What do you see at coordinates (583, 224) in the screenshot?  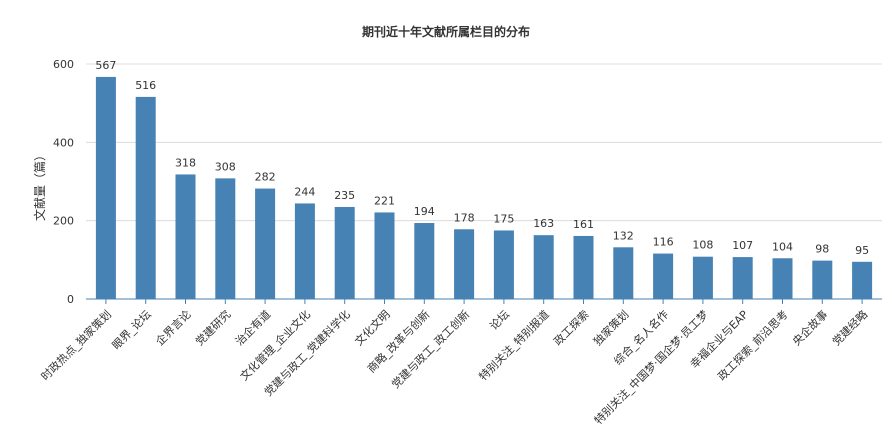 I see `data-label: 161` at bounding box center [583, 224].